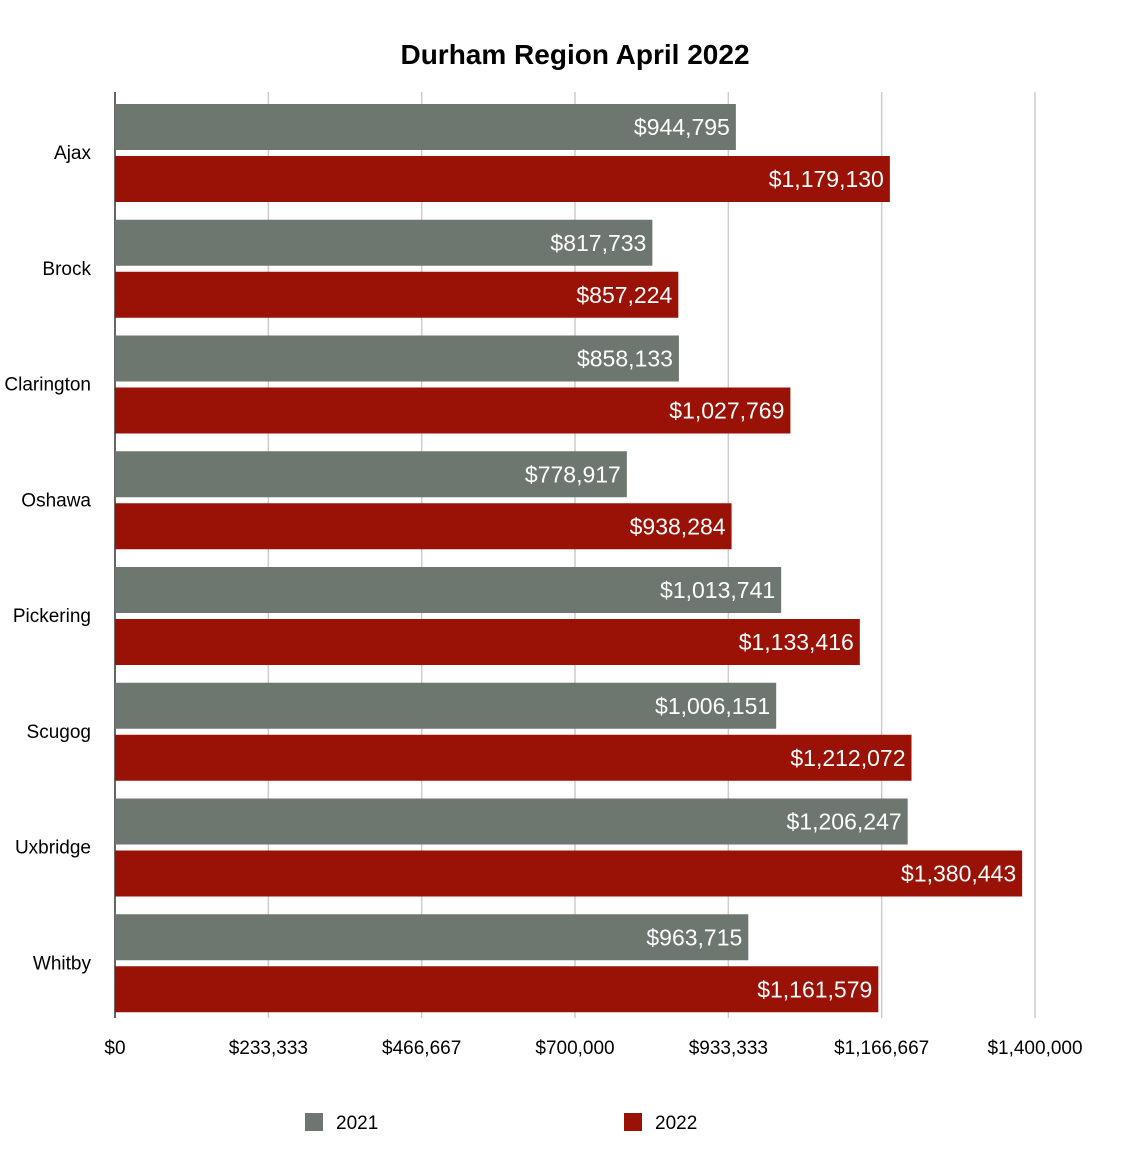  I want to click on bar-2021-whitby, so click(432, 937).